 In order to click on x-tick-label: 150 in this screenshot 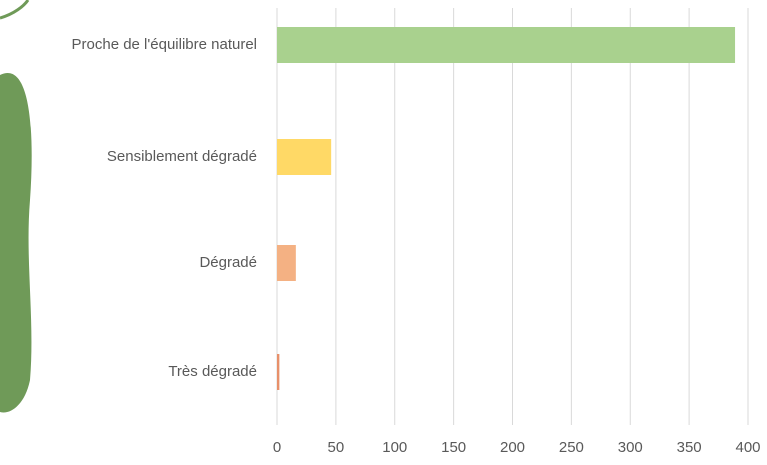, I will do `click(453, 447)`.